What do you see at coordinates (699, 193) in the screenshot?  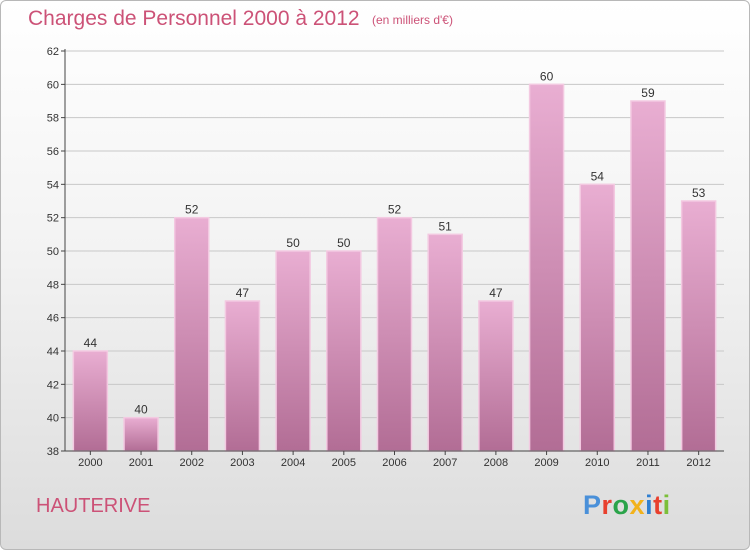 I see `data-label: 53` at bounding box center [699, 193].